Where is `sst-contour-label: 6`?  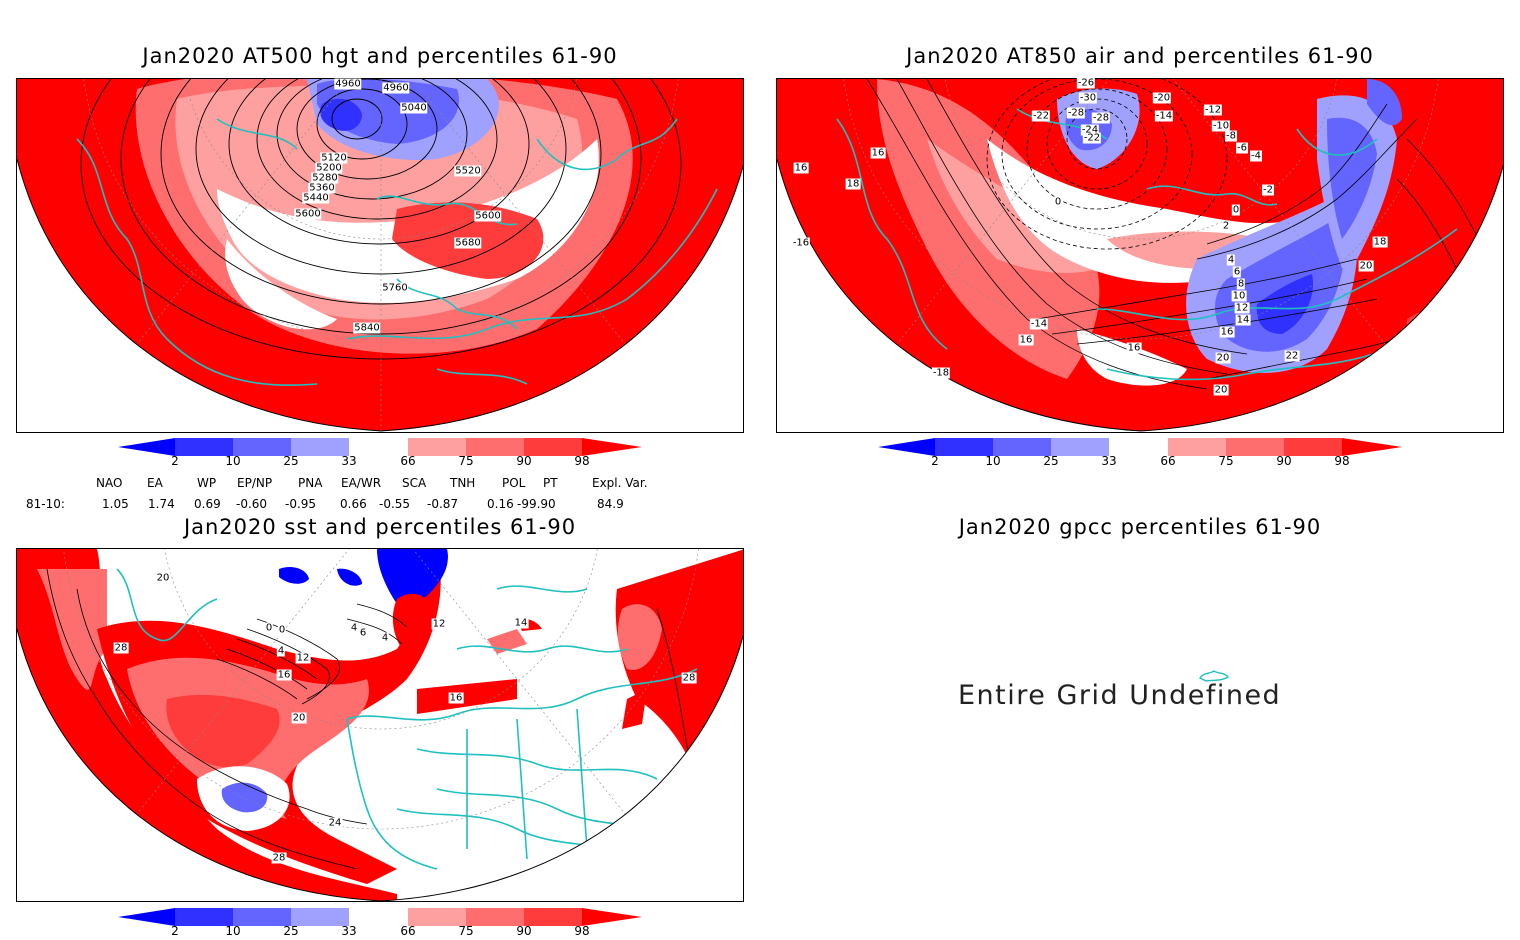 sst-contour-label: 6 is located at coordinates (363, 633).